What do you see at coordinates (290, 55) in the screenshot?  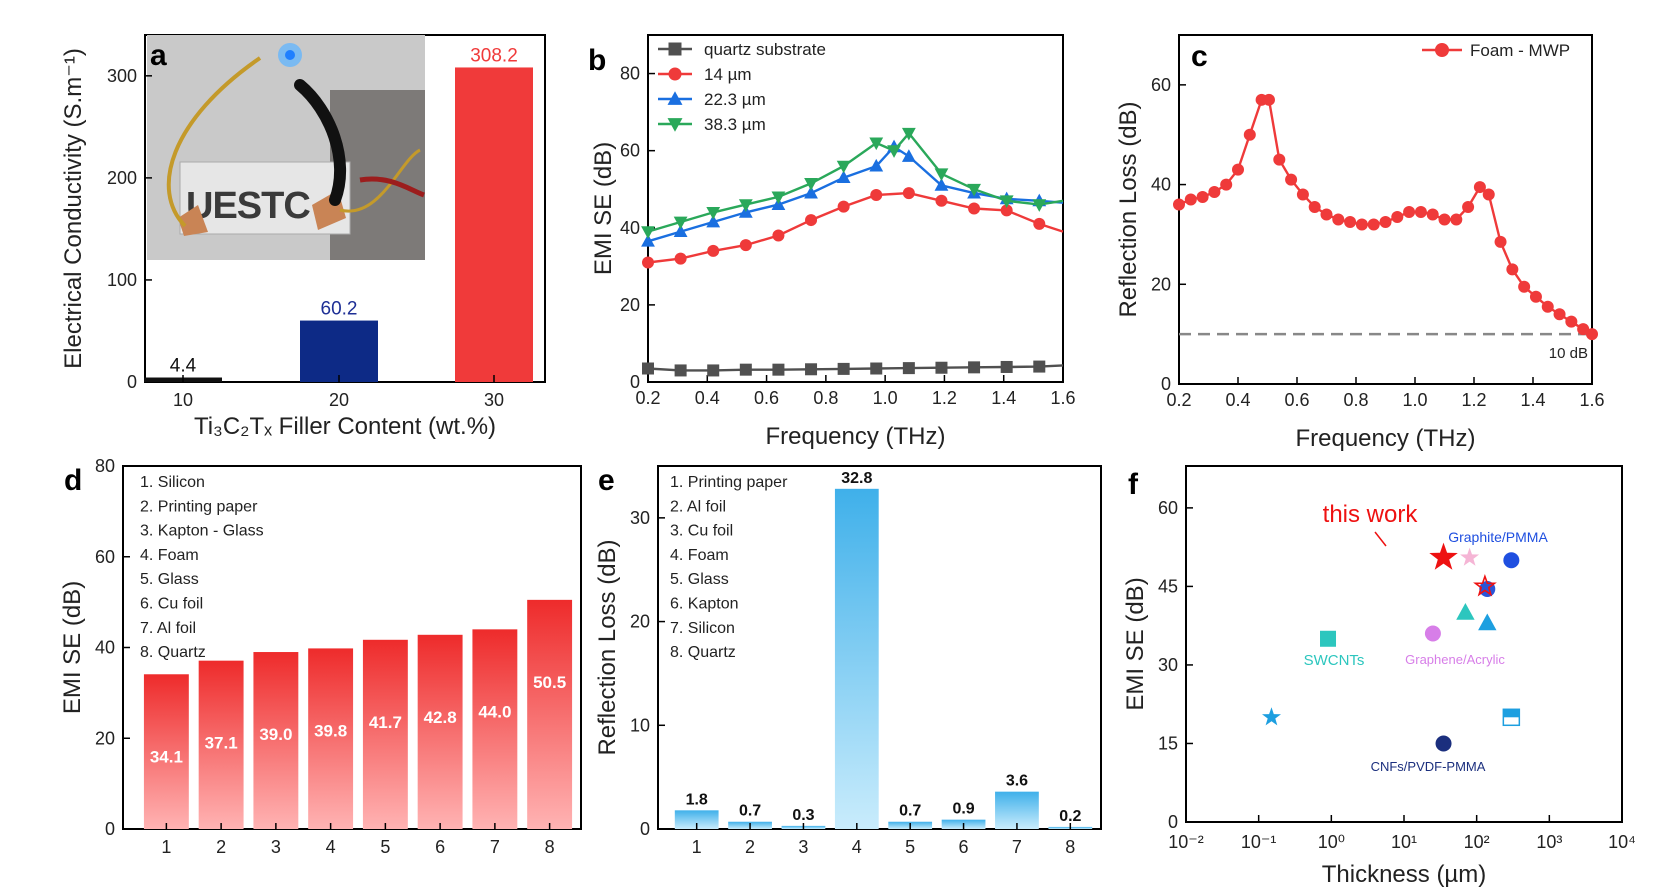 I see `led-bulb` at bounding box center [290, 55].